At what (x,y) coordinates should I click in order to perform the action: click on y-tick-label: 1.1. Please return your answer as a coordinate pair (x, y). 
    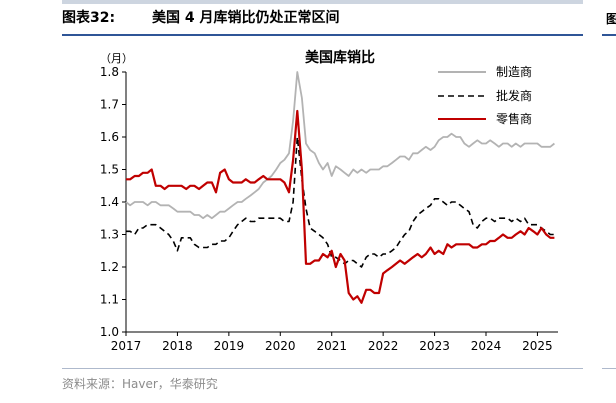
    Looking at the image, I should click on (109, 300).